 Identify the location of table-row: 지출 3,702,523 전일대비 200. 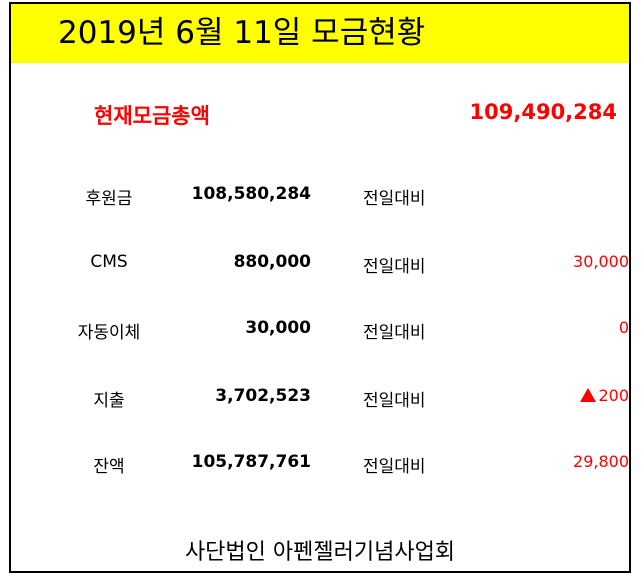
(320, 401).